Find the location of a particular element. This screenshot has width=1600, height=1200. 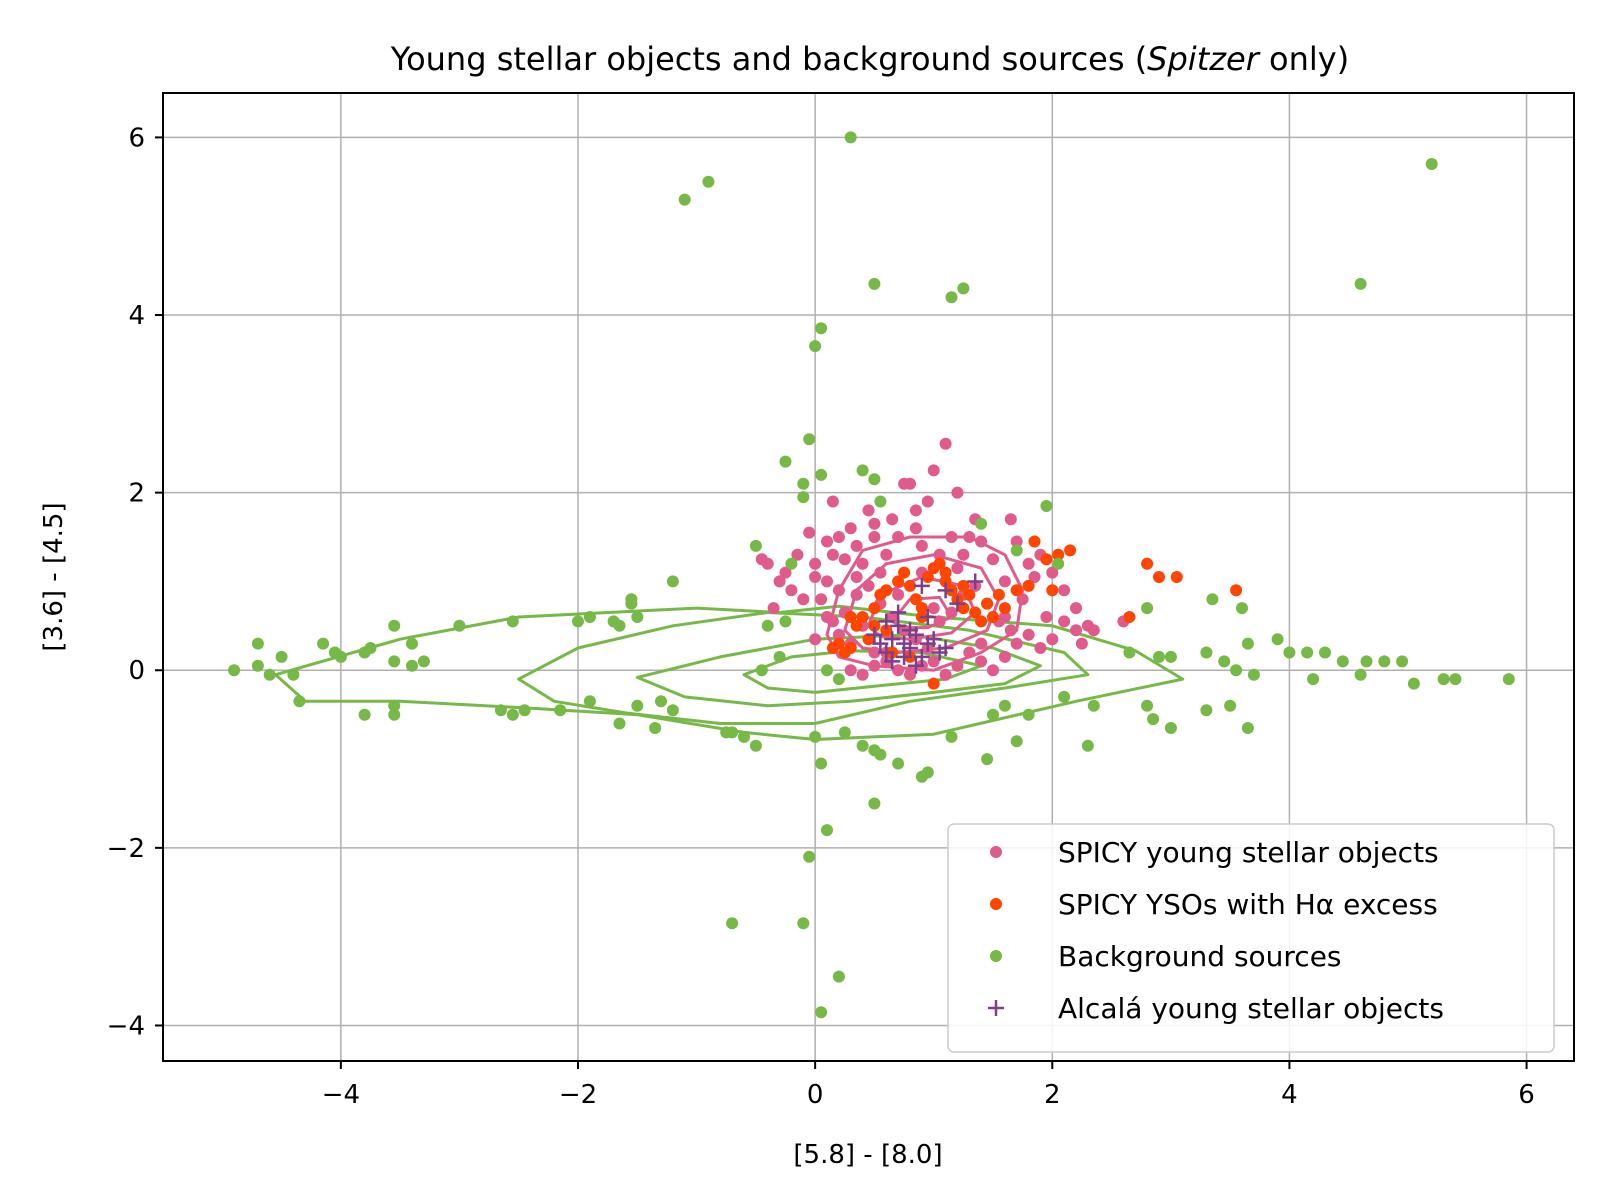

x-axis-label: [5.8] - [8.0] is located at coordinates (867, 1155).